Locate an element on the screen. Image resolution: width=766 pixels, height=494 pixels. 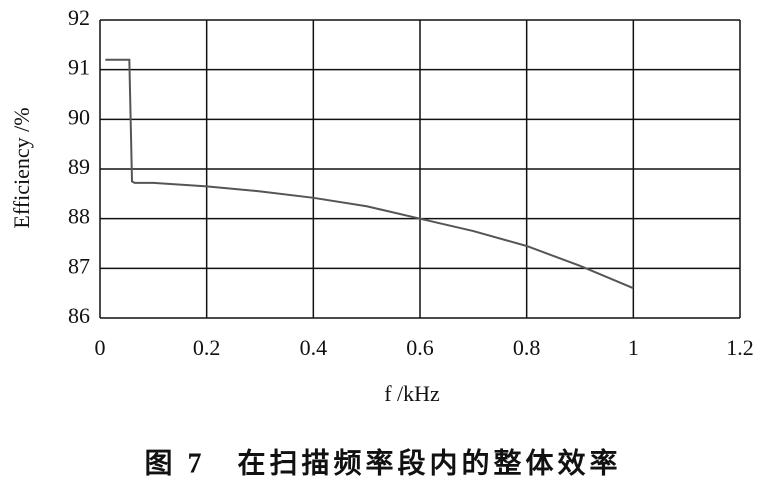
x-tick-label: 0.6 is located at coordinates (420, 347).